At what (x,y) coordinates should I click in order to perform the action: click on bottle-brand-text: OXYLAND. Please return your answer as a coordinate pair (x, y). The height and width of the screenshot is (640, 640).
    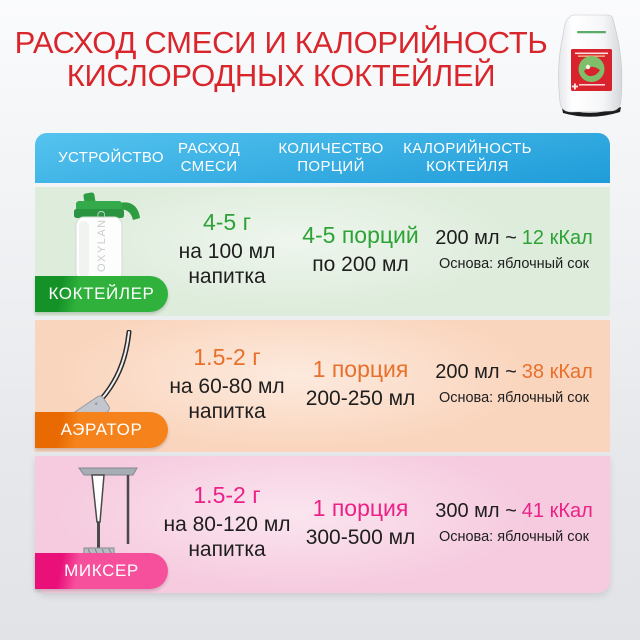
    Looking at the image, I should click on (102, 240).